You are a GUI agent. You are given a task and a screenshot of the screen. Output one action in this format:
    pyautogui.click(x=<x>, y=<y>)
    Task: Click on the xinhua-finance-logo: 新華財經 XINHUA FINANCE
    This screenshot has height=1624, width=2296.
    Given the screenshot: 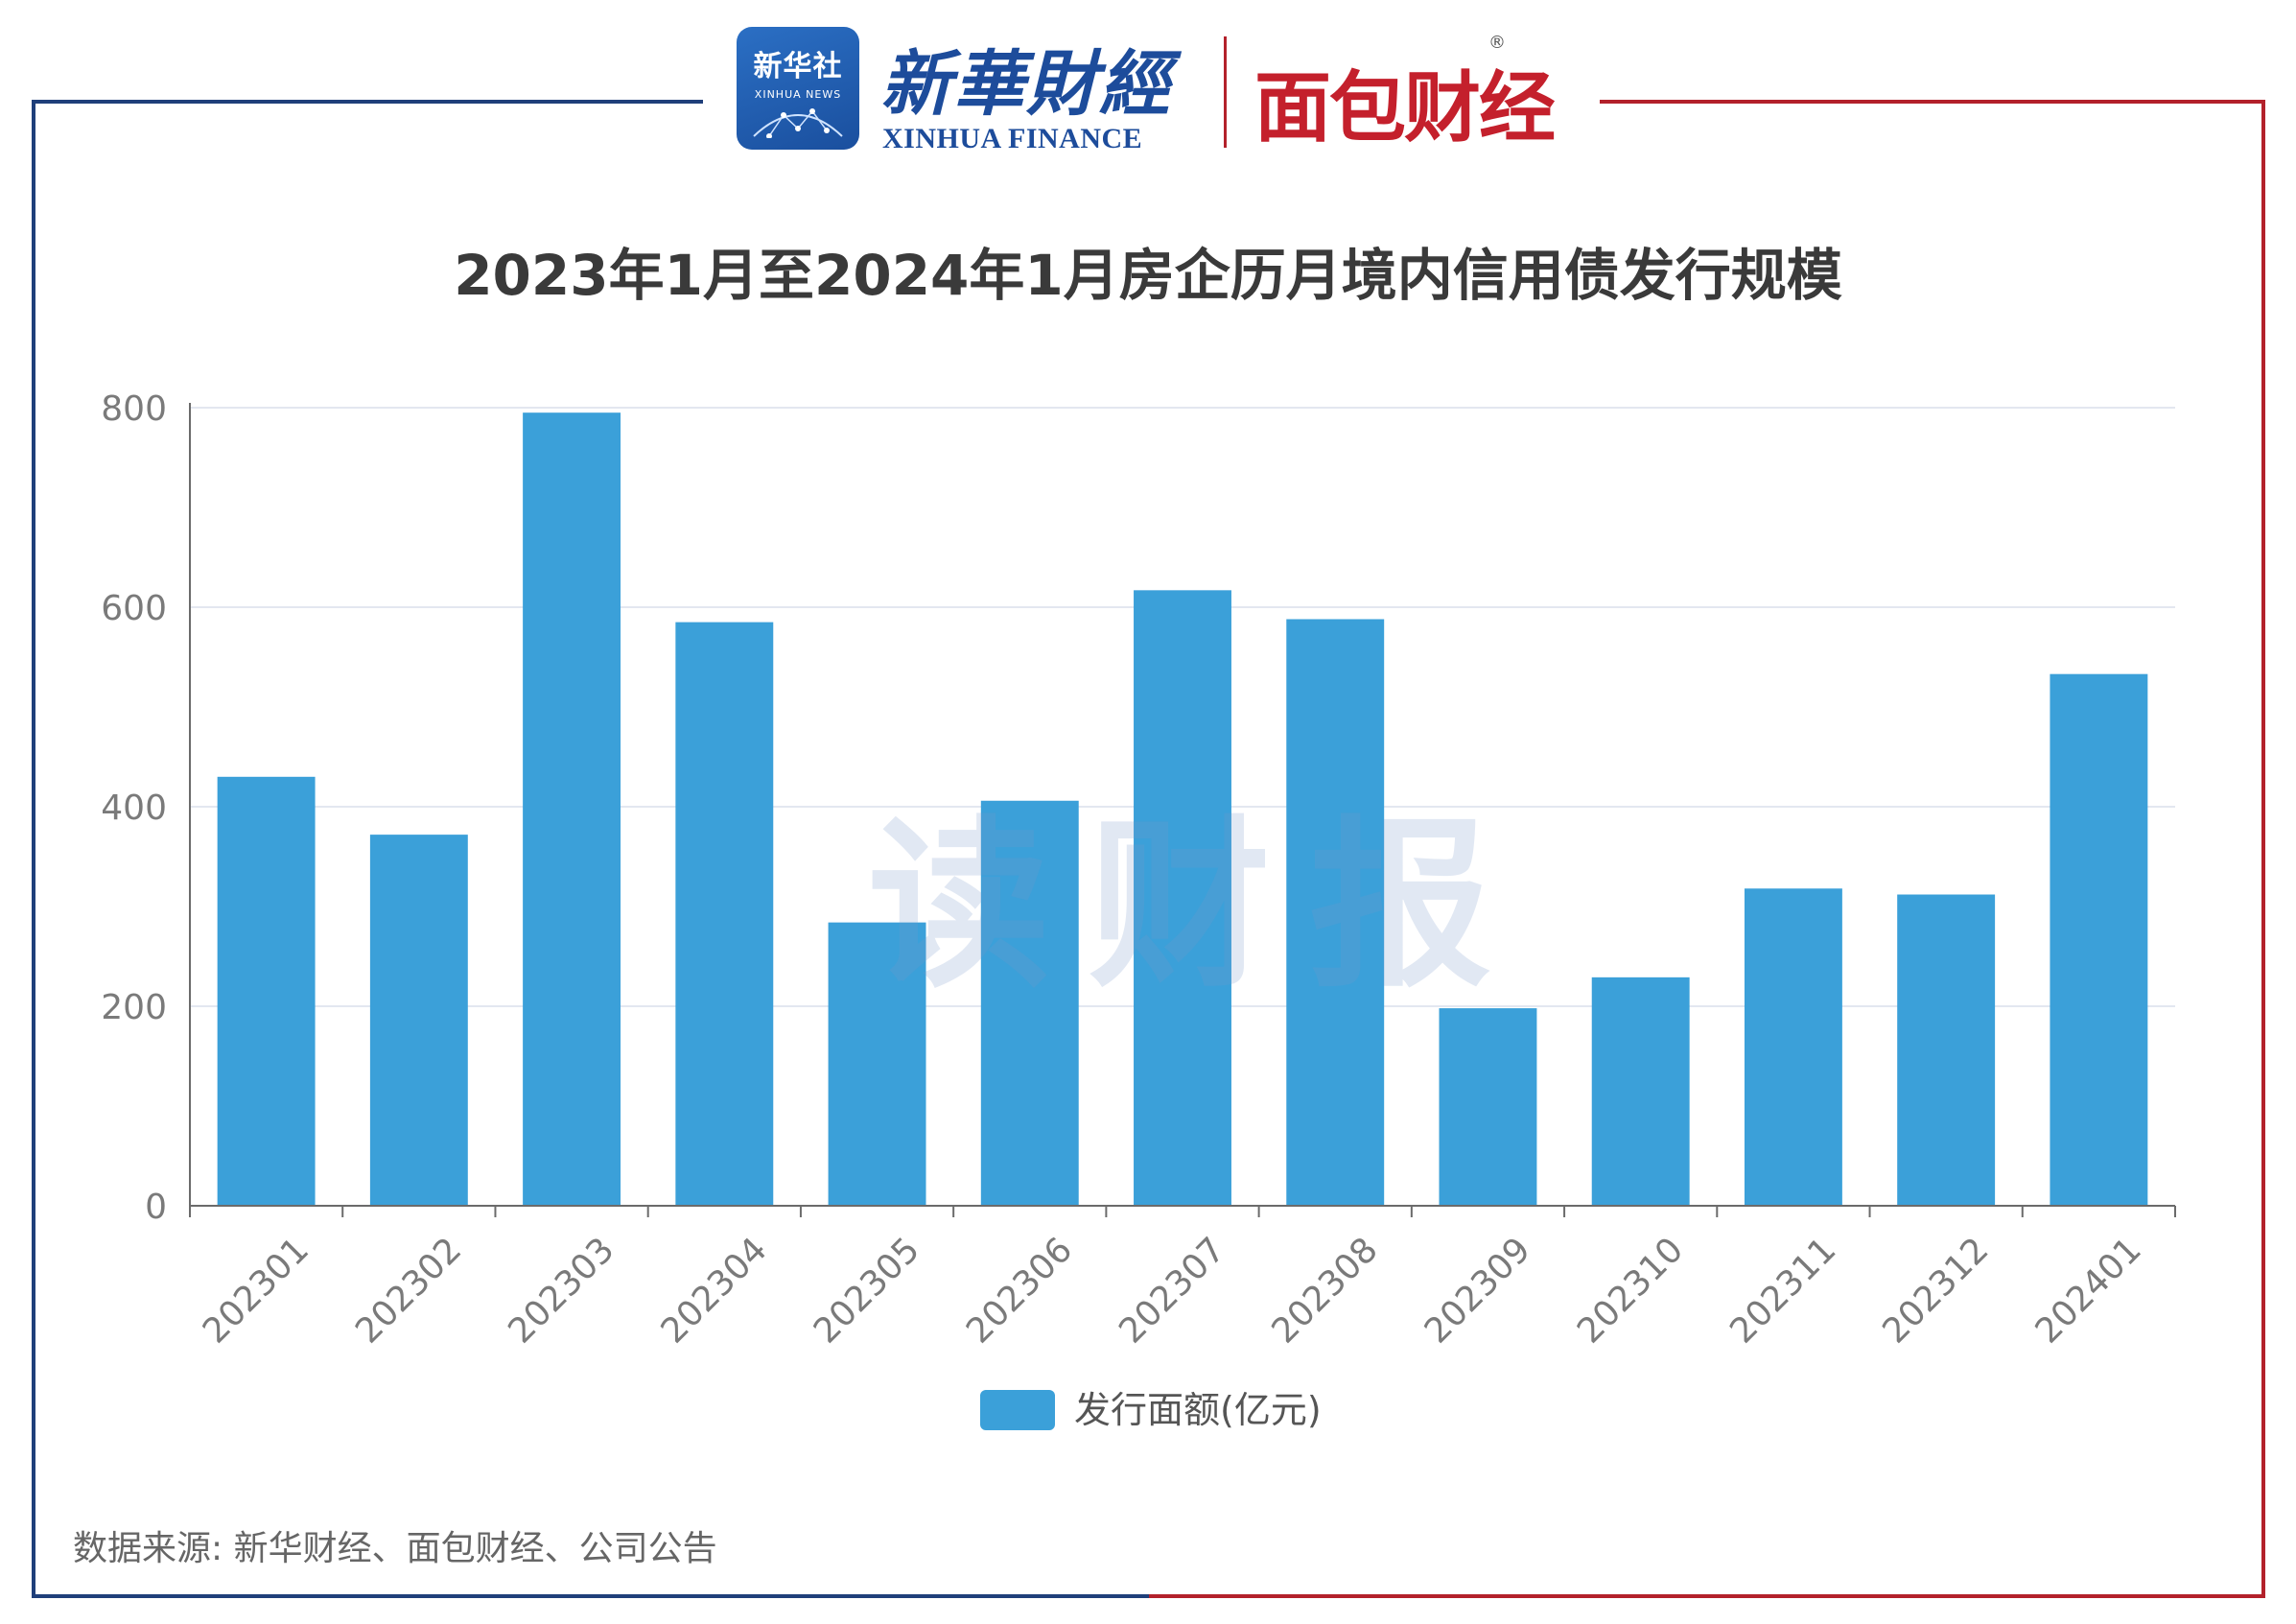 What is the action you would take?
    pyautogui.click(x=1025, y=94)
    